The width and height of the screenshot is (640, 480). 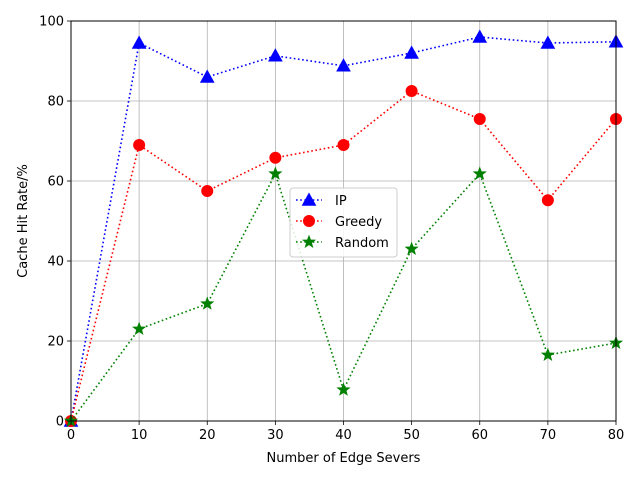 I want to click on x-tick-label: 30, so click(x=275, y=435).